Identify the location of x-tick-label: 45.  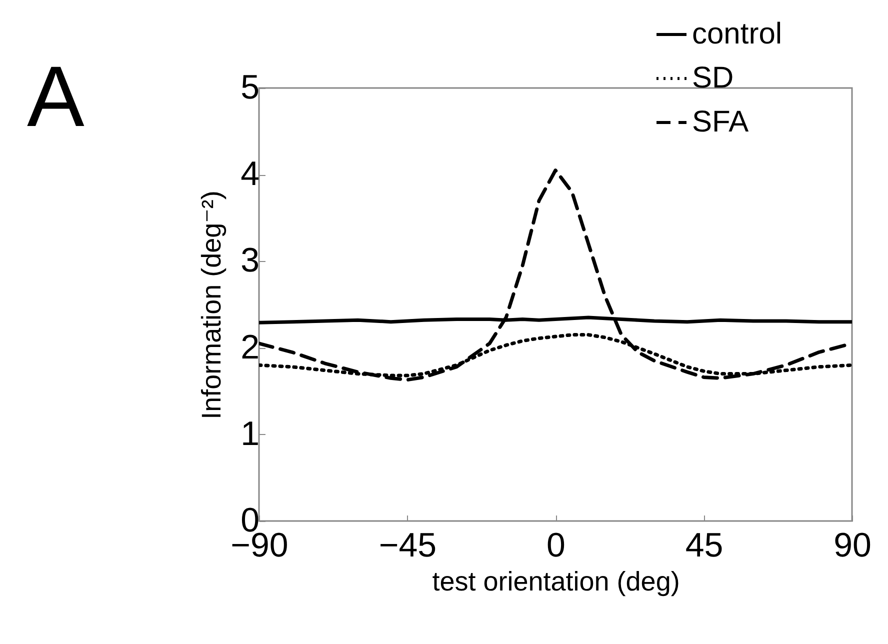
(704, 545).